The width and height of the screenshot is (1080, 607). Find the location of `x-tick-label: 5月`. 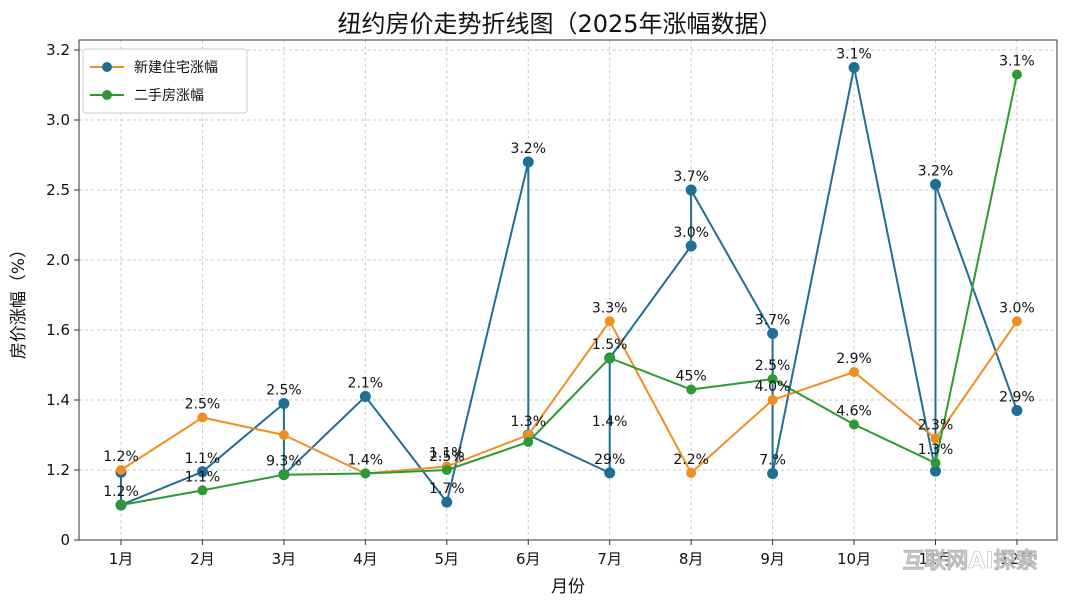

x-tick-label: 5月 is located at coordinates (447, 559).